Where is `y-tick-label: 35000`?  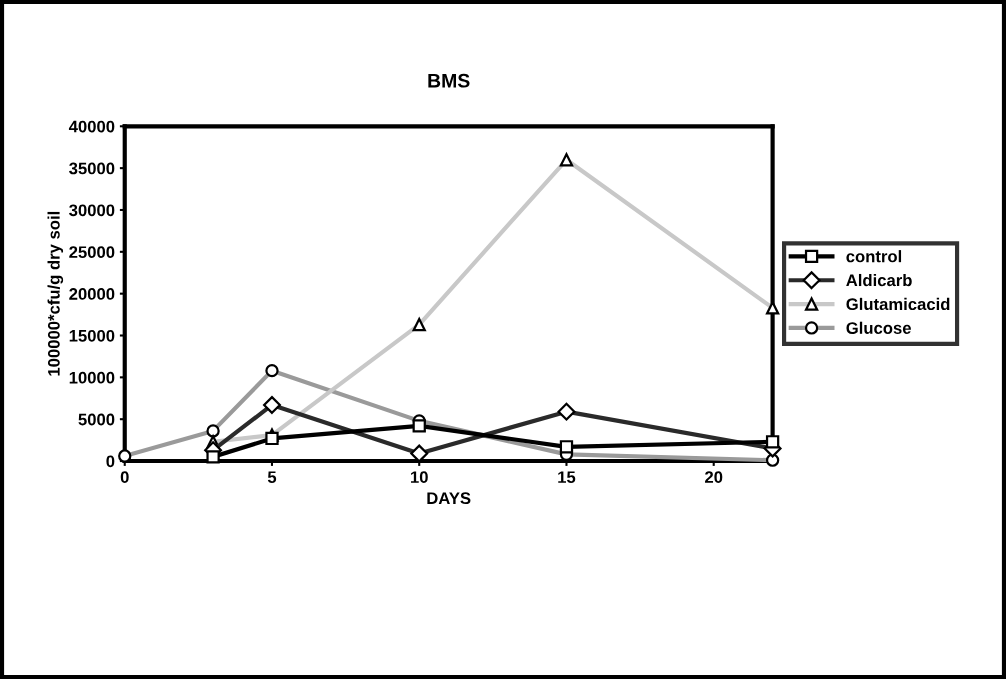 y-tick-label: 35000 is located at coordinates (92, 168).